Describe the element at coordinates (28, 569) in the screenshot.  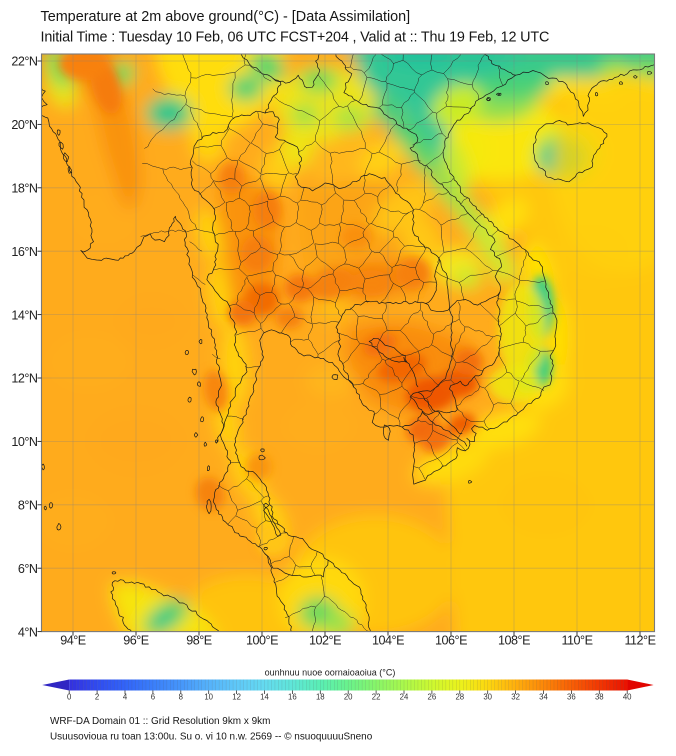
I see `svg-text: 6°N` at that location.